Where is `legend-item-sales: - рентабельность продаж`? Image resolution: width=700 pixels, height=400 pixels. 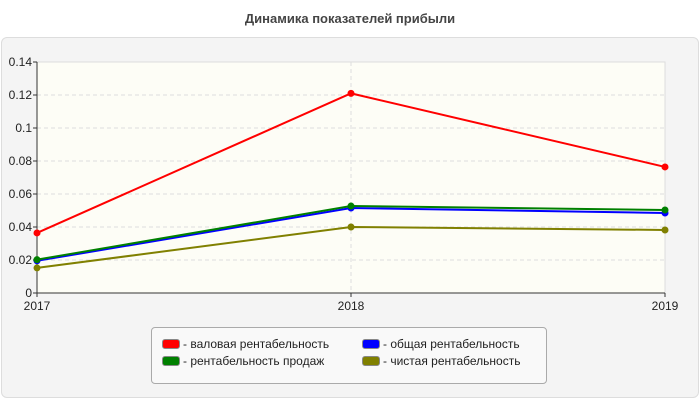 legend-item-sales: - рентабельность продаж is located at coordinates (243, 361).